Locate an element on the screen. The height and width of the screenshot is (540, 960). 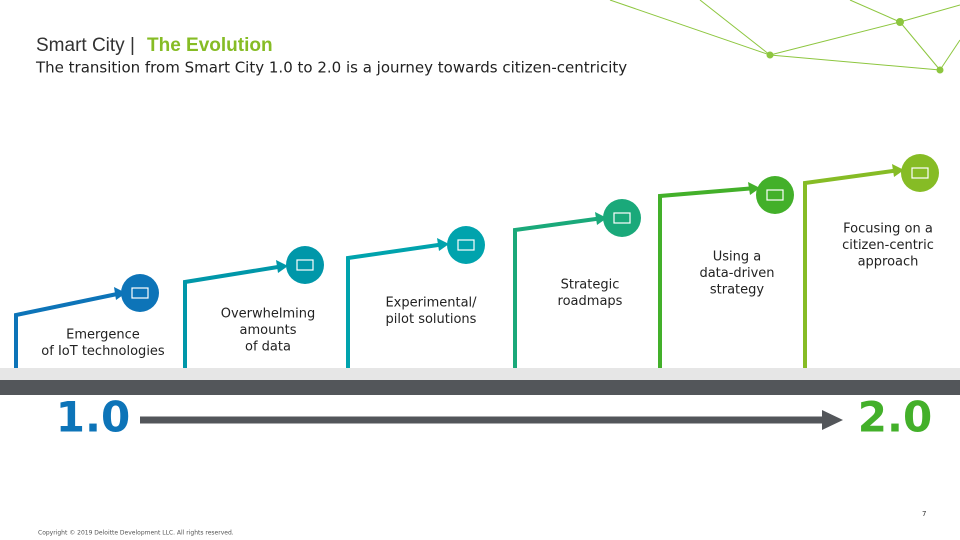
step-label: strategy is located at coordinates (737, 290).